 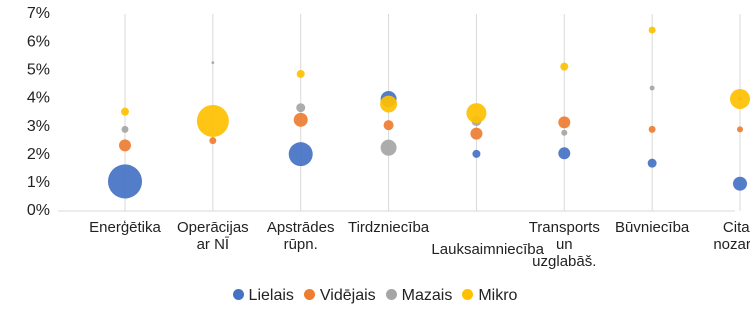 What do you see at coordinates (38, 98) in the screenshot?
I see `y-tick-label: 4%` at bounding box center [38, 98].